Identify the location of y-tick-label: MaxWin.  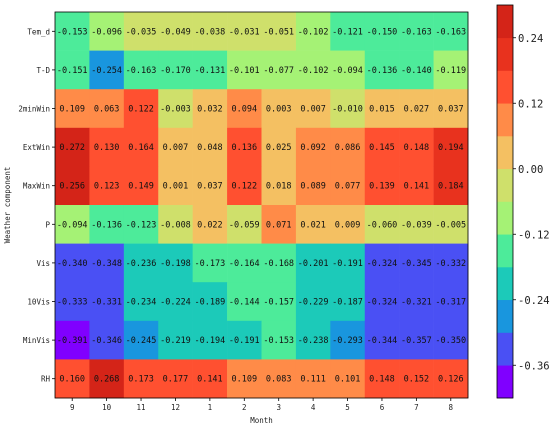
(36, 186).